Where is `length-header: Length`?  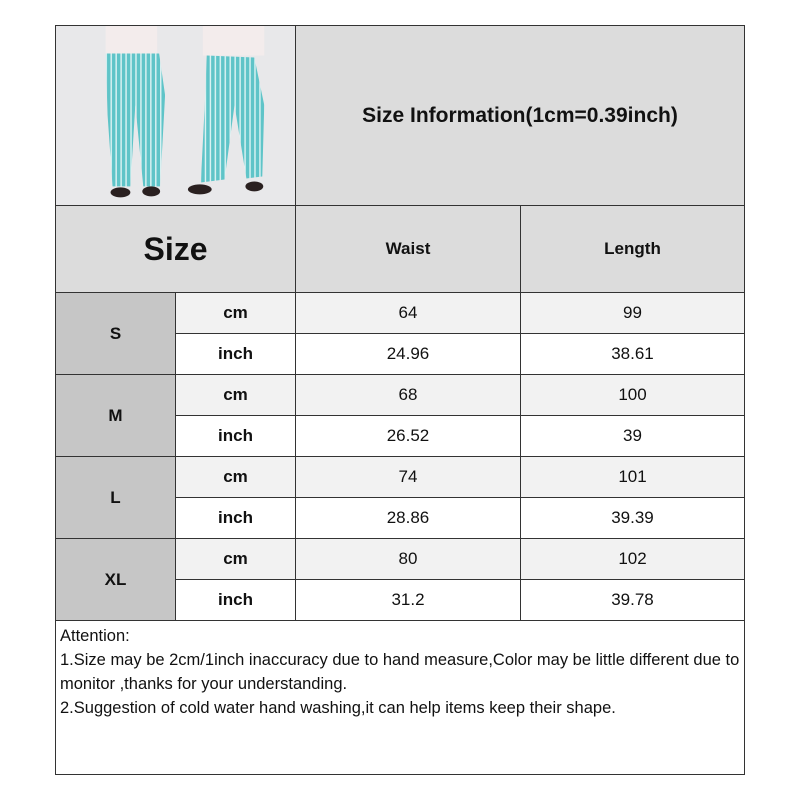
length-header: Length is located at coordinates (632, 249).